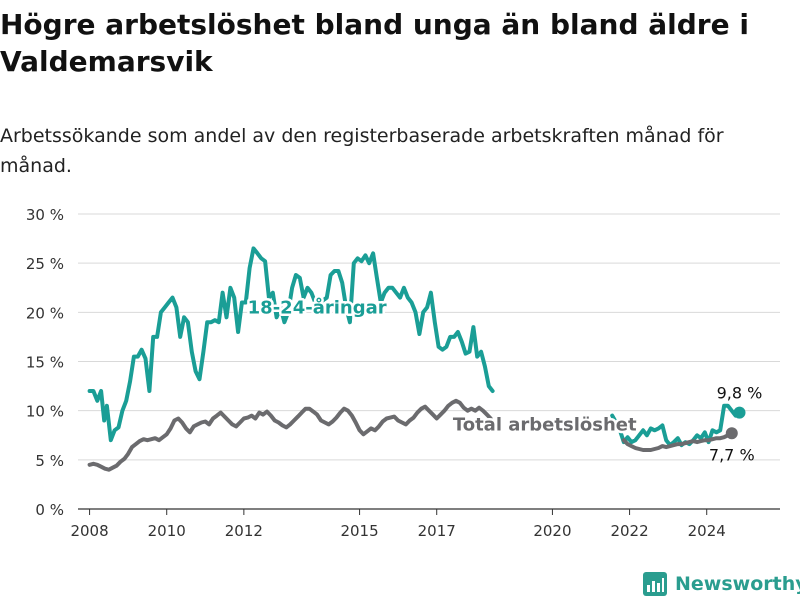 This screenshot has height=600, width=800. What do you see at coordinates (89, 531) in the screenshot?
I see `x-tick-label: 2008` at bounding box center [89, 531].